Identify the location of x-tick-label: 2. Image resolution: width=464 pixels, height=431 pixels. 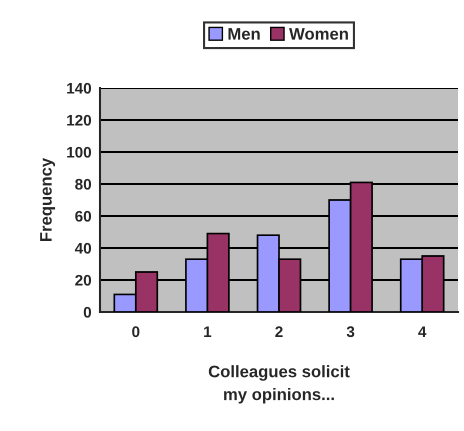
(279, 331).